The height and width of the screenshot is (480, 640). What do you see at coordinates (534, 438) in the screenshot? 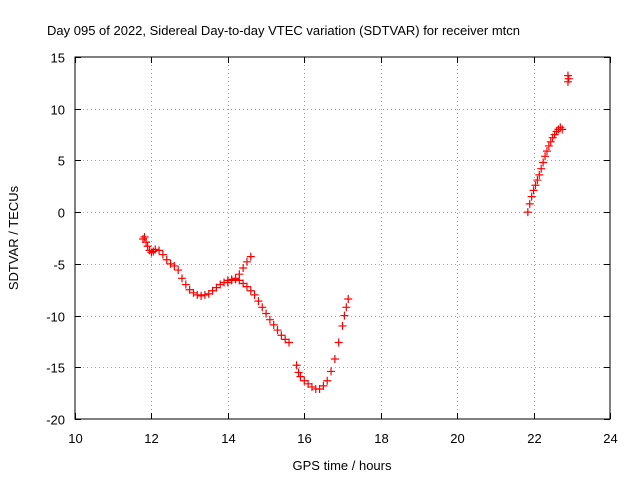
I see `x-tick-label: 22` at bounding box center [534, 438].